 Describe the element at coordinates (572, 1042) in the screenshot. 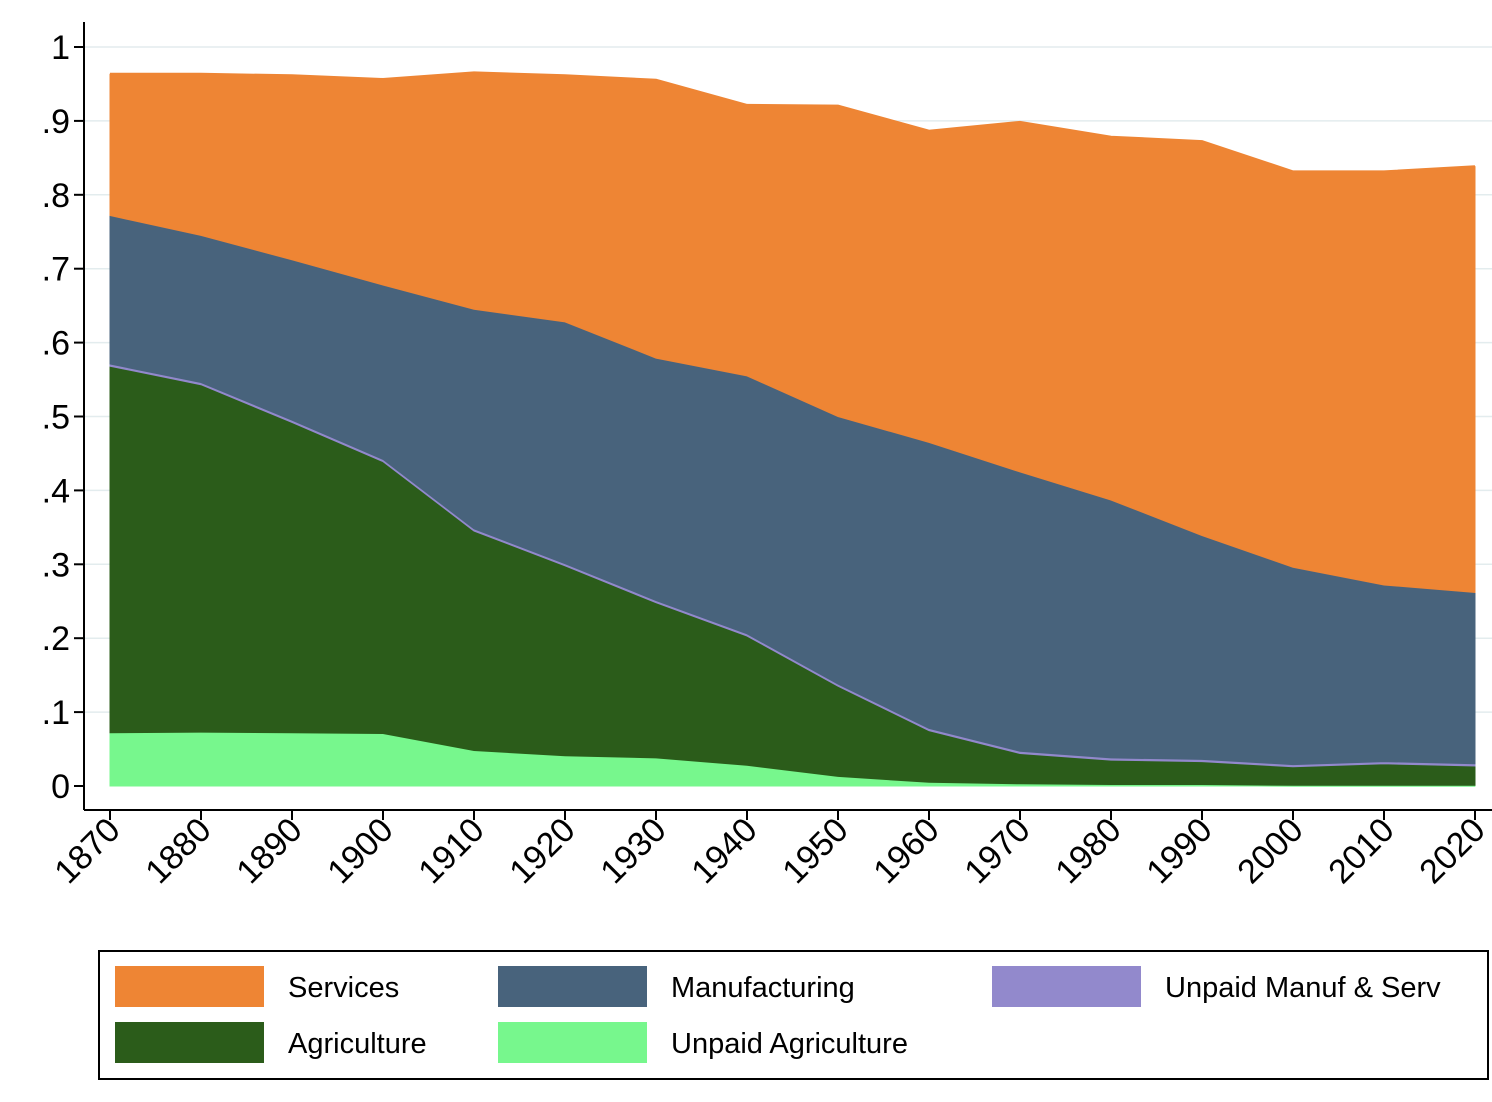

I see `legend-swatch-unpaid-agriculture` at that location.